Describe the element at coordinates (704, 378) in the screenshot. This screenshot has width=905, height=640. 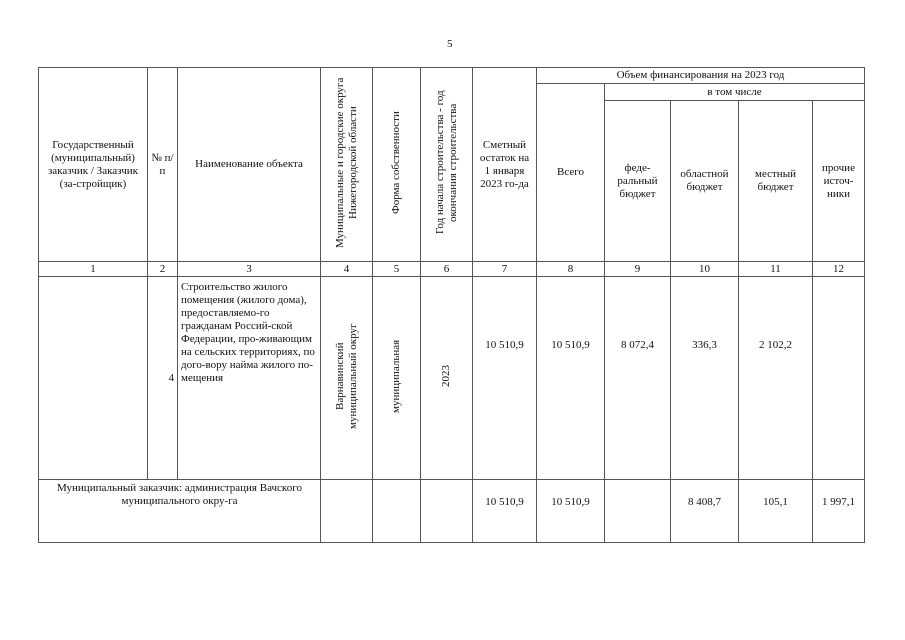
I see `row-regional: 336,3` at that location.